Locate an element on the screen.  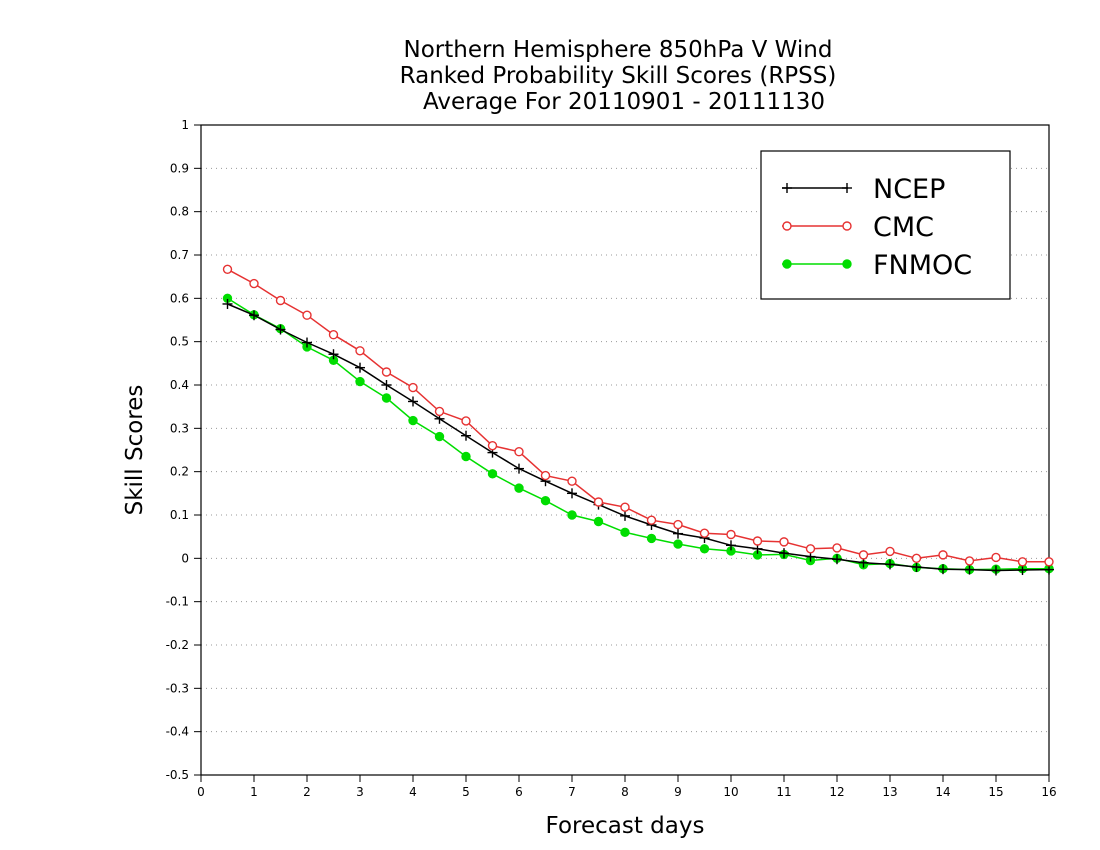
x-tick-label: 0 is located at coordinates (201, 792).